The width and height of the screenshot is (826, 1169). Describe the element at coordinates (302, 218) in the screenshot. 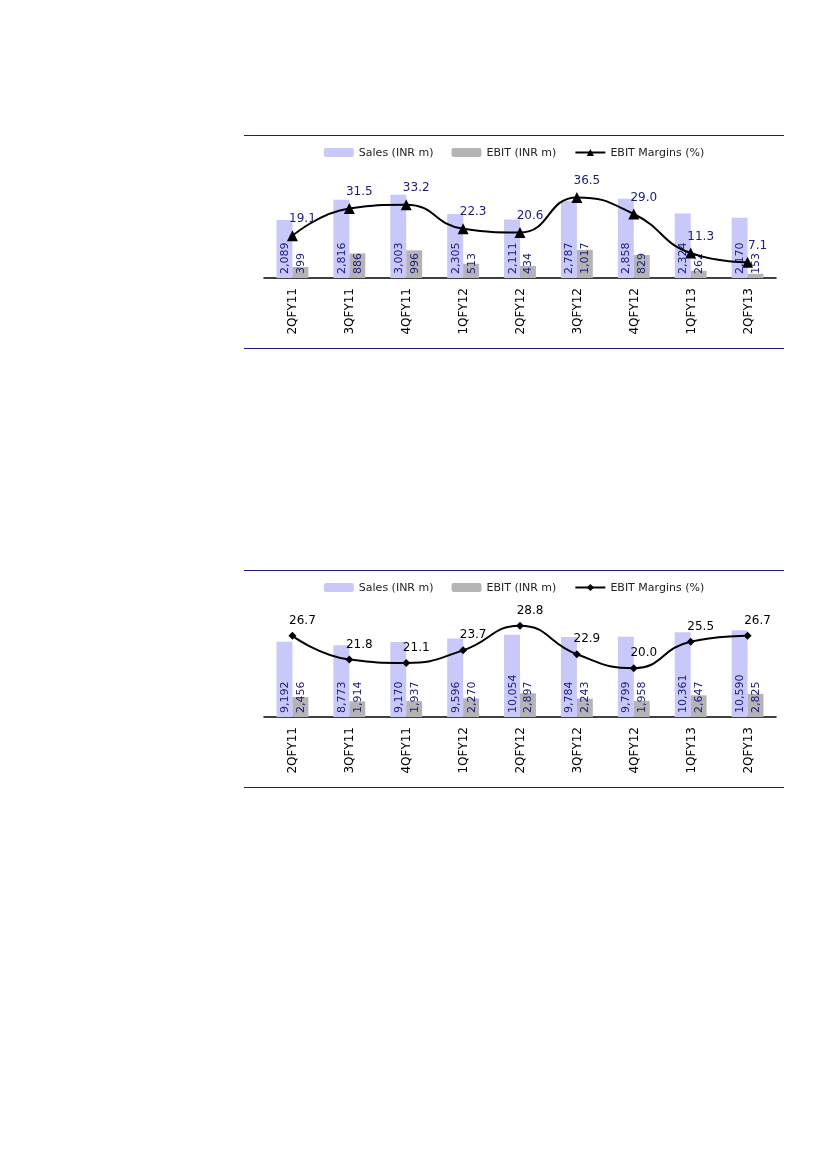

I see `data-label: 19.1` at that location.